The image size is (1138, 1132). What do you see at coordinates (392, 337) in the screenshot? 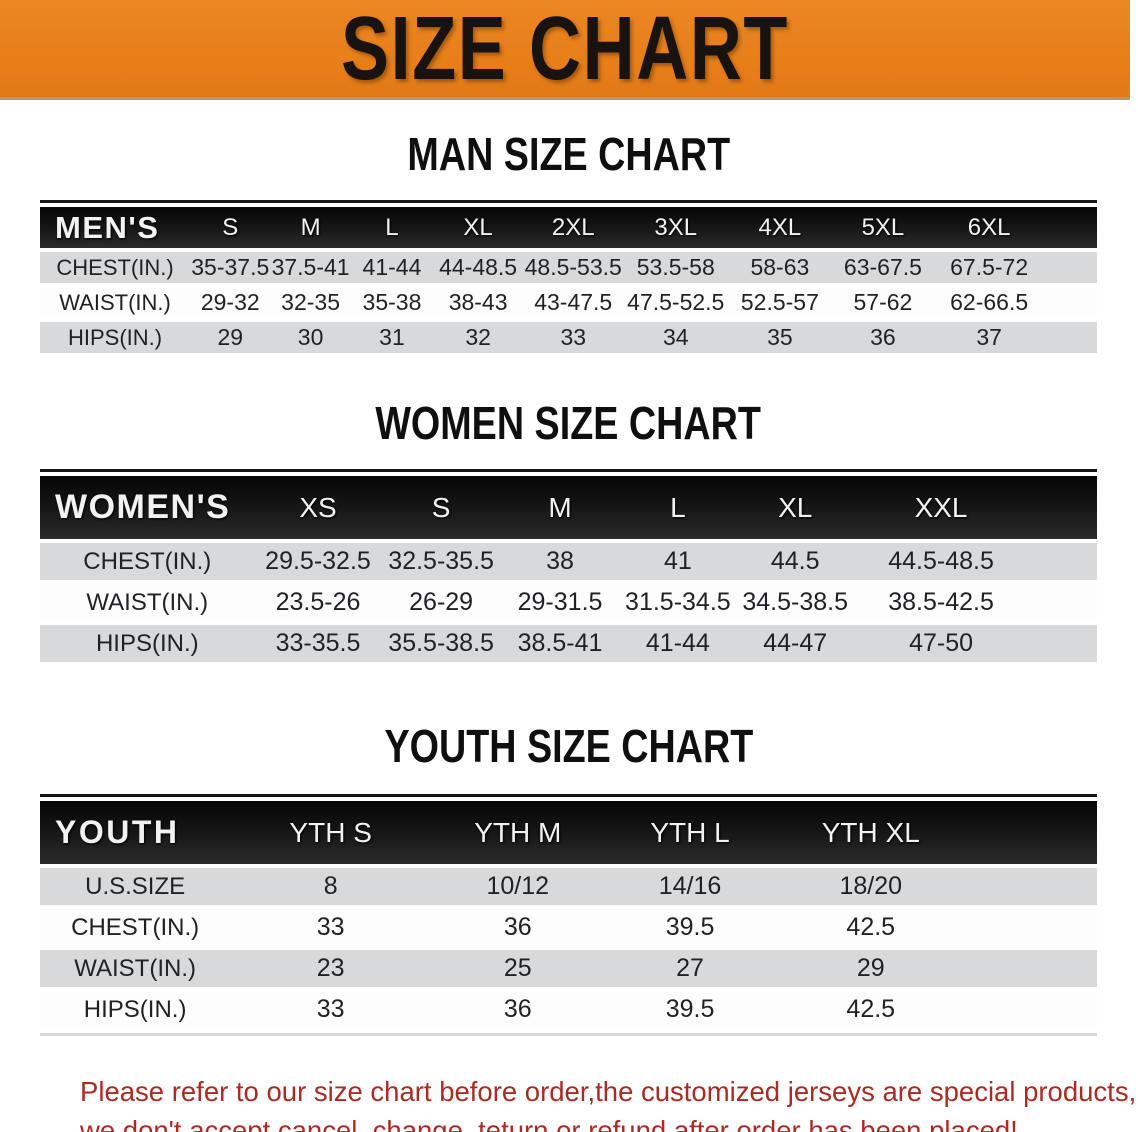
I see `size-value-cell: 31` at bounding box center [392, 337].